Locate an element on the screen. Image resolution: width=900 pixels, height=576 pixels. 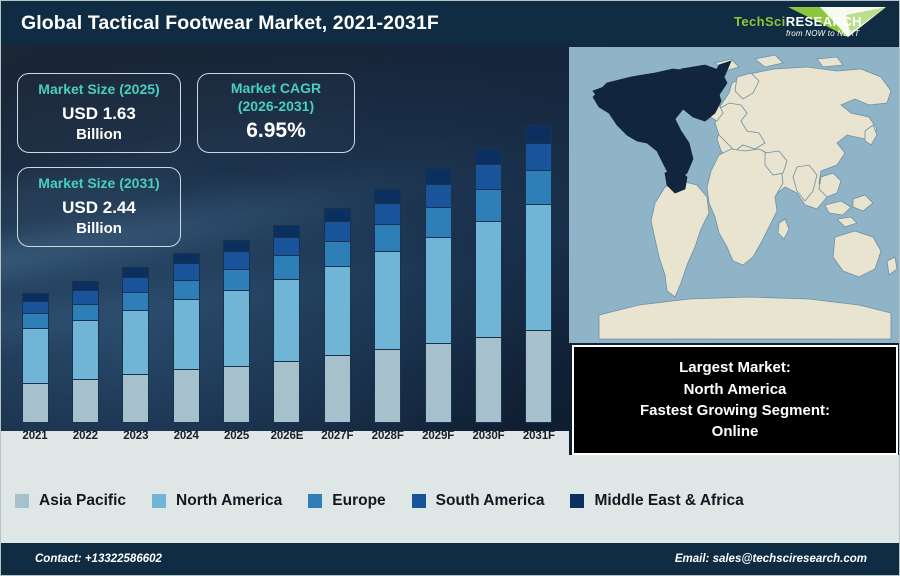
logo-tagline: from NOW to NEXT is located at coordinates (823, 33).